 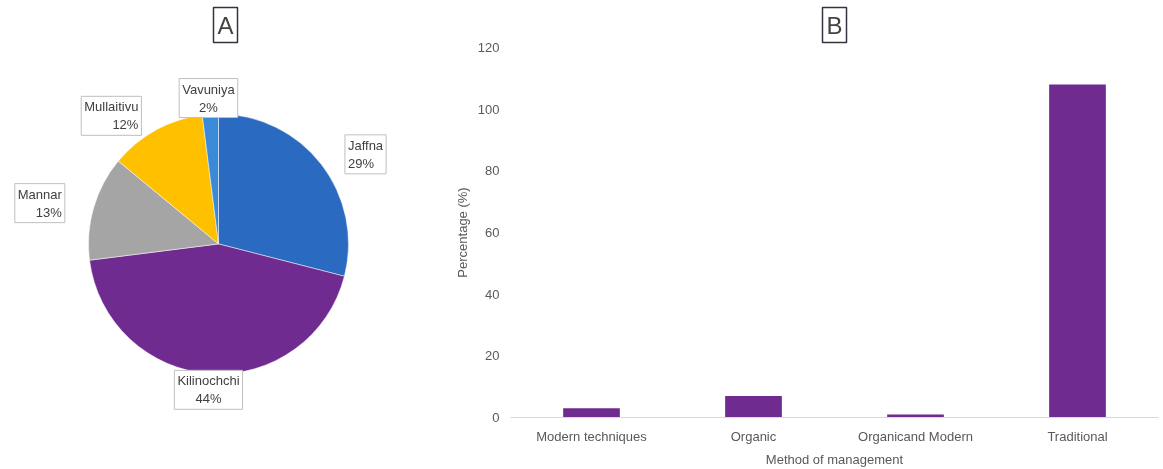 What do you see at coordinates (492, 356) in the screenshot?
I see `y-tick-label: 20` at bounding box center [492, 356].